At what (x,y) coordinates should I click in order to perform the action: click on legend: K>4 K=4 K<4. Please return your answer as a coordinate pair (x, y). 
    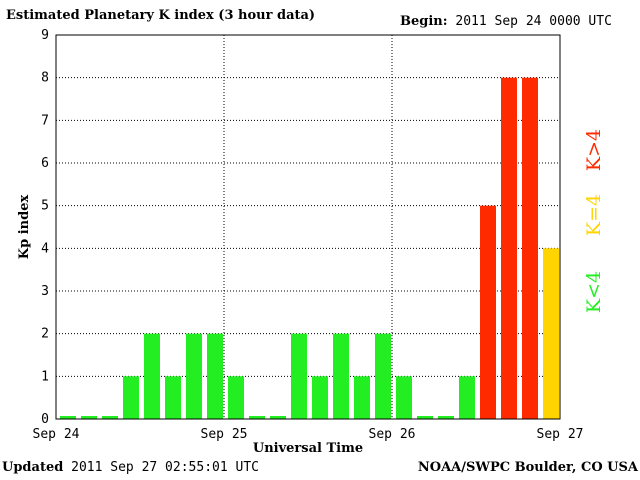
    Looking at the image, I should click on (594, 221).